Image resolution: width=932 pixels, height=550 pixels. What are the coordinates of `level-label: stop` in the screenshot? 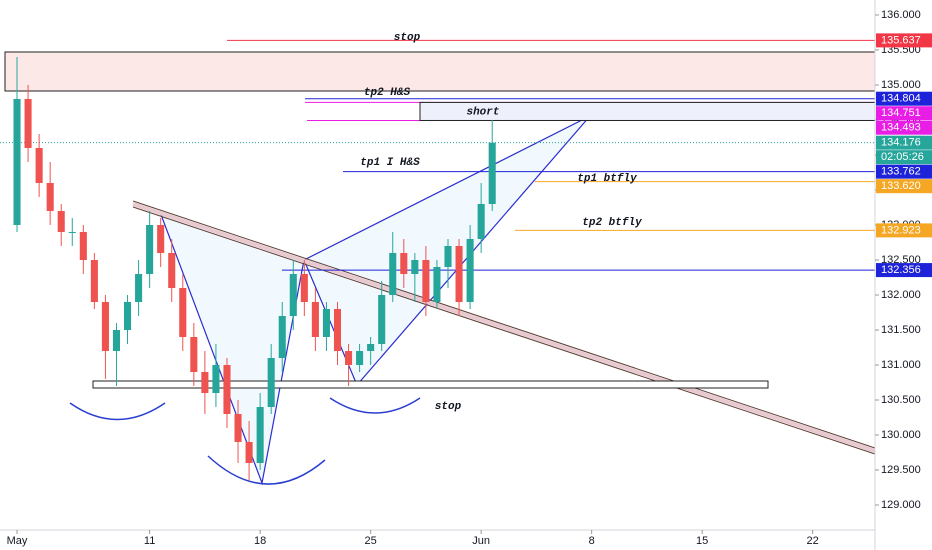 It's located at (407, 38).